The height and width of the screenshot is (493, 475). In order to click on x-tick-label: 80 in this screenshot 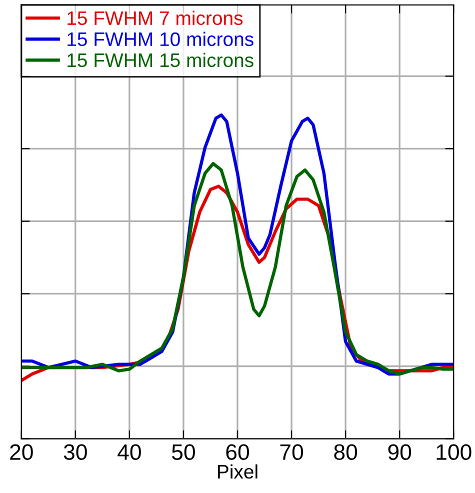, I will do `click(346, 452)`.